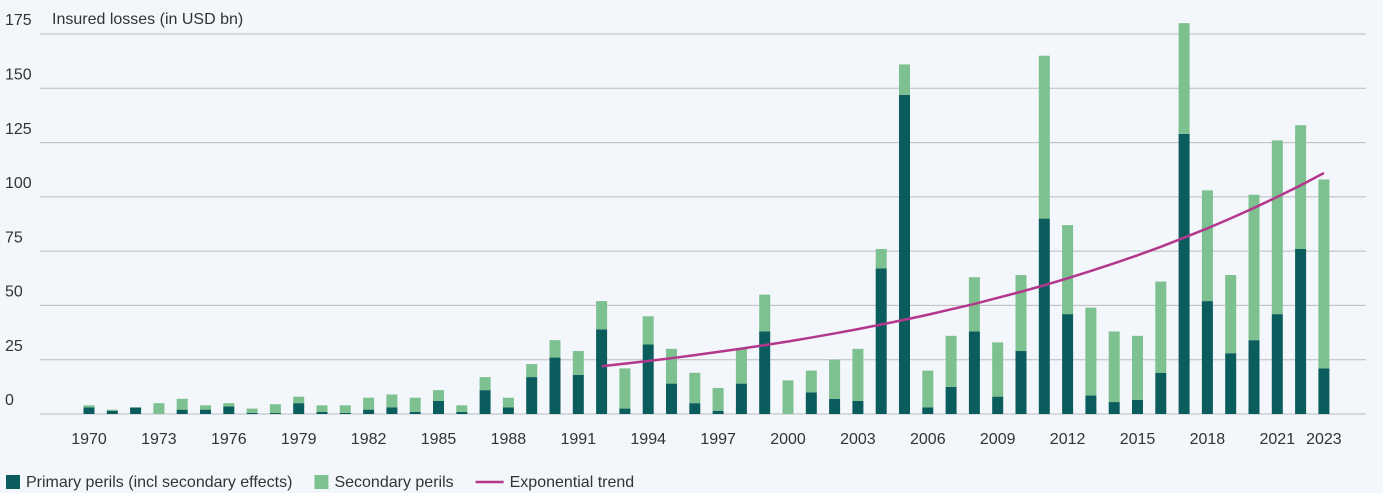 This screenshot has width=1383, height=493. What do you see at coordinates (14, 346) in the screenshot?
I see `y-tick-label: 25` at bounding box center [14, 346].